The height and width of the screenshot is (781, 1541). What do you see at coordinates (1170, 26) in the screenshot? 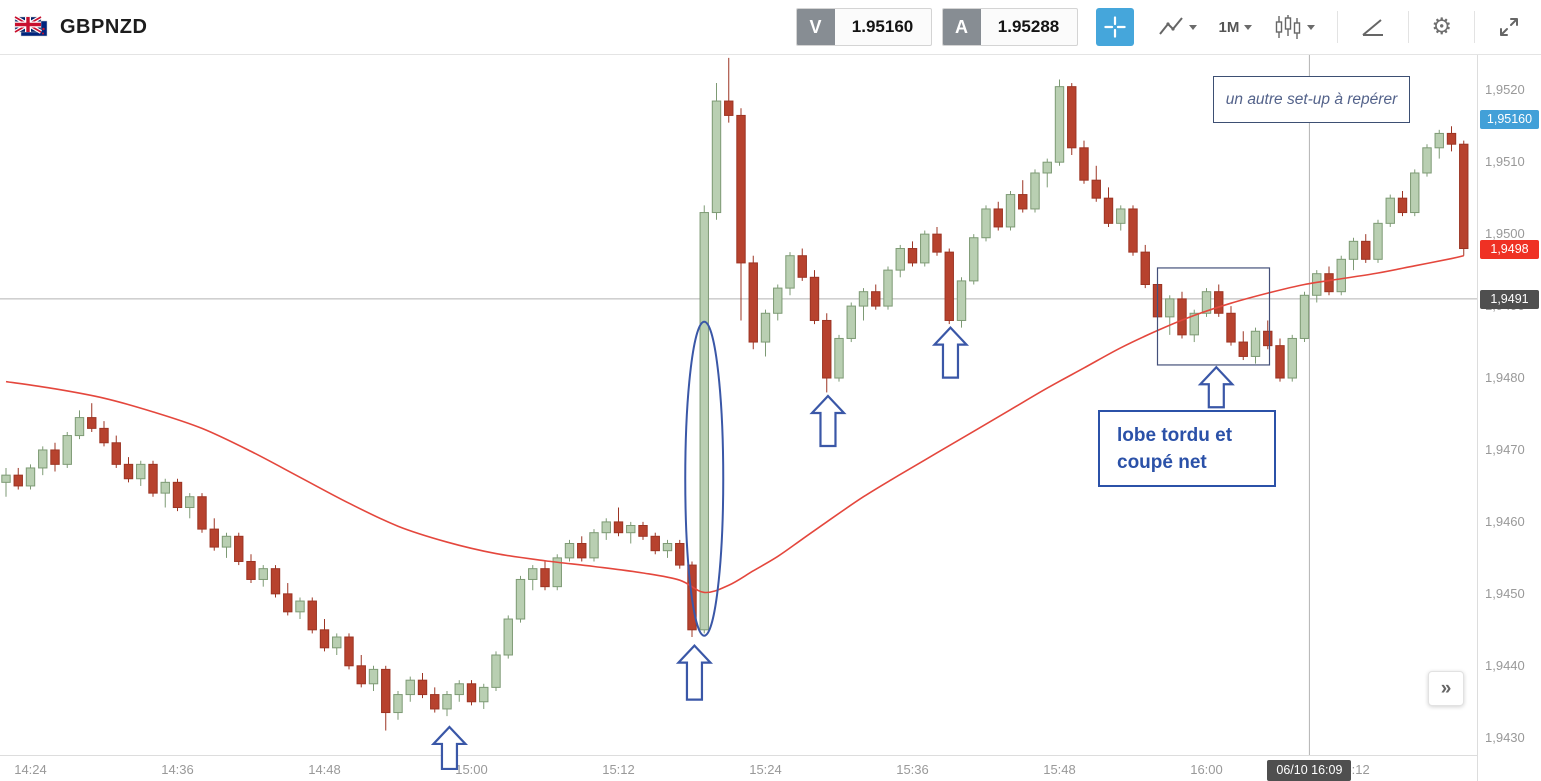
I see `line-chart-icon` at bounding box center [1170, 26].